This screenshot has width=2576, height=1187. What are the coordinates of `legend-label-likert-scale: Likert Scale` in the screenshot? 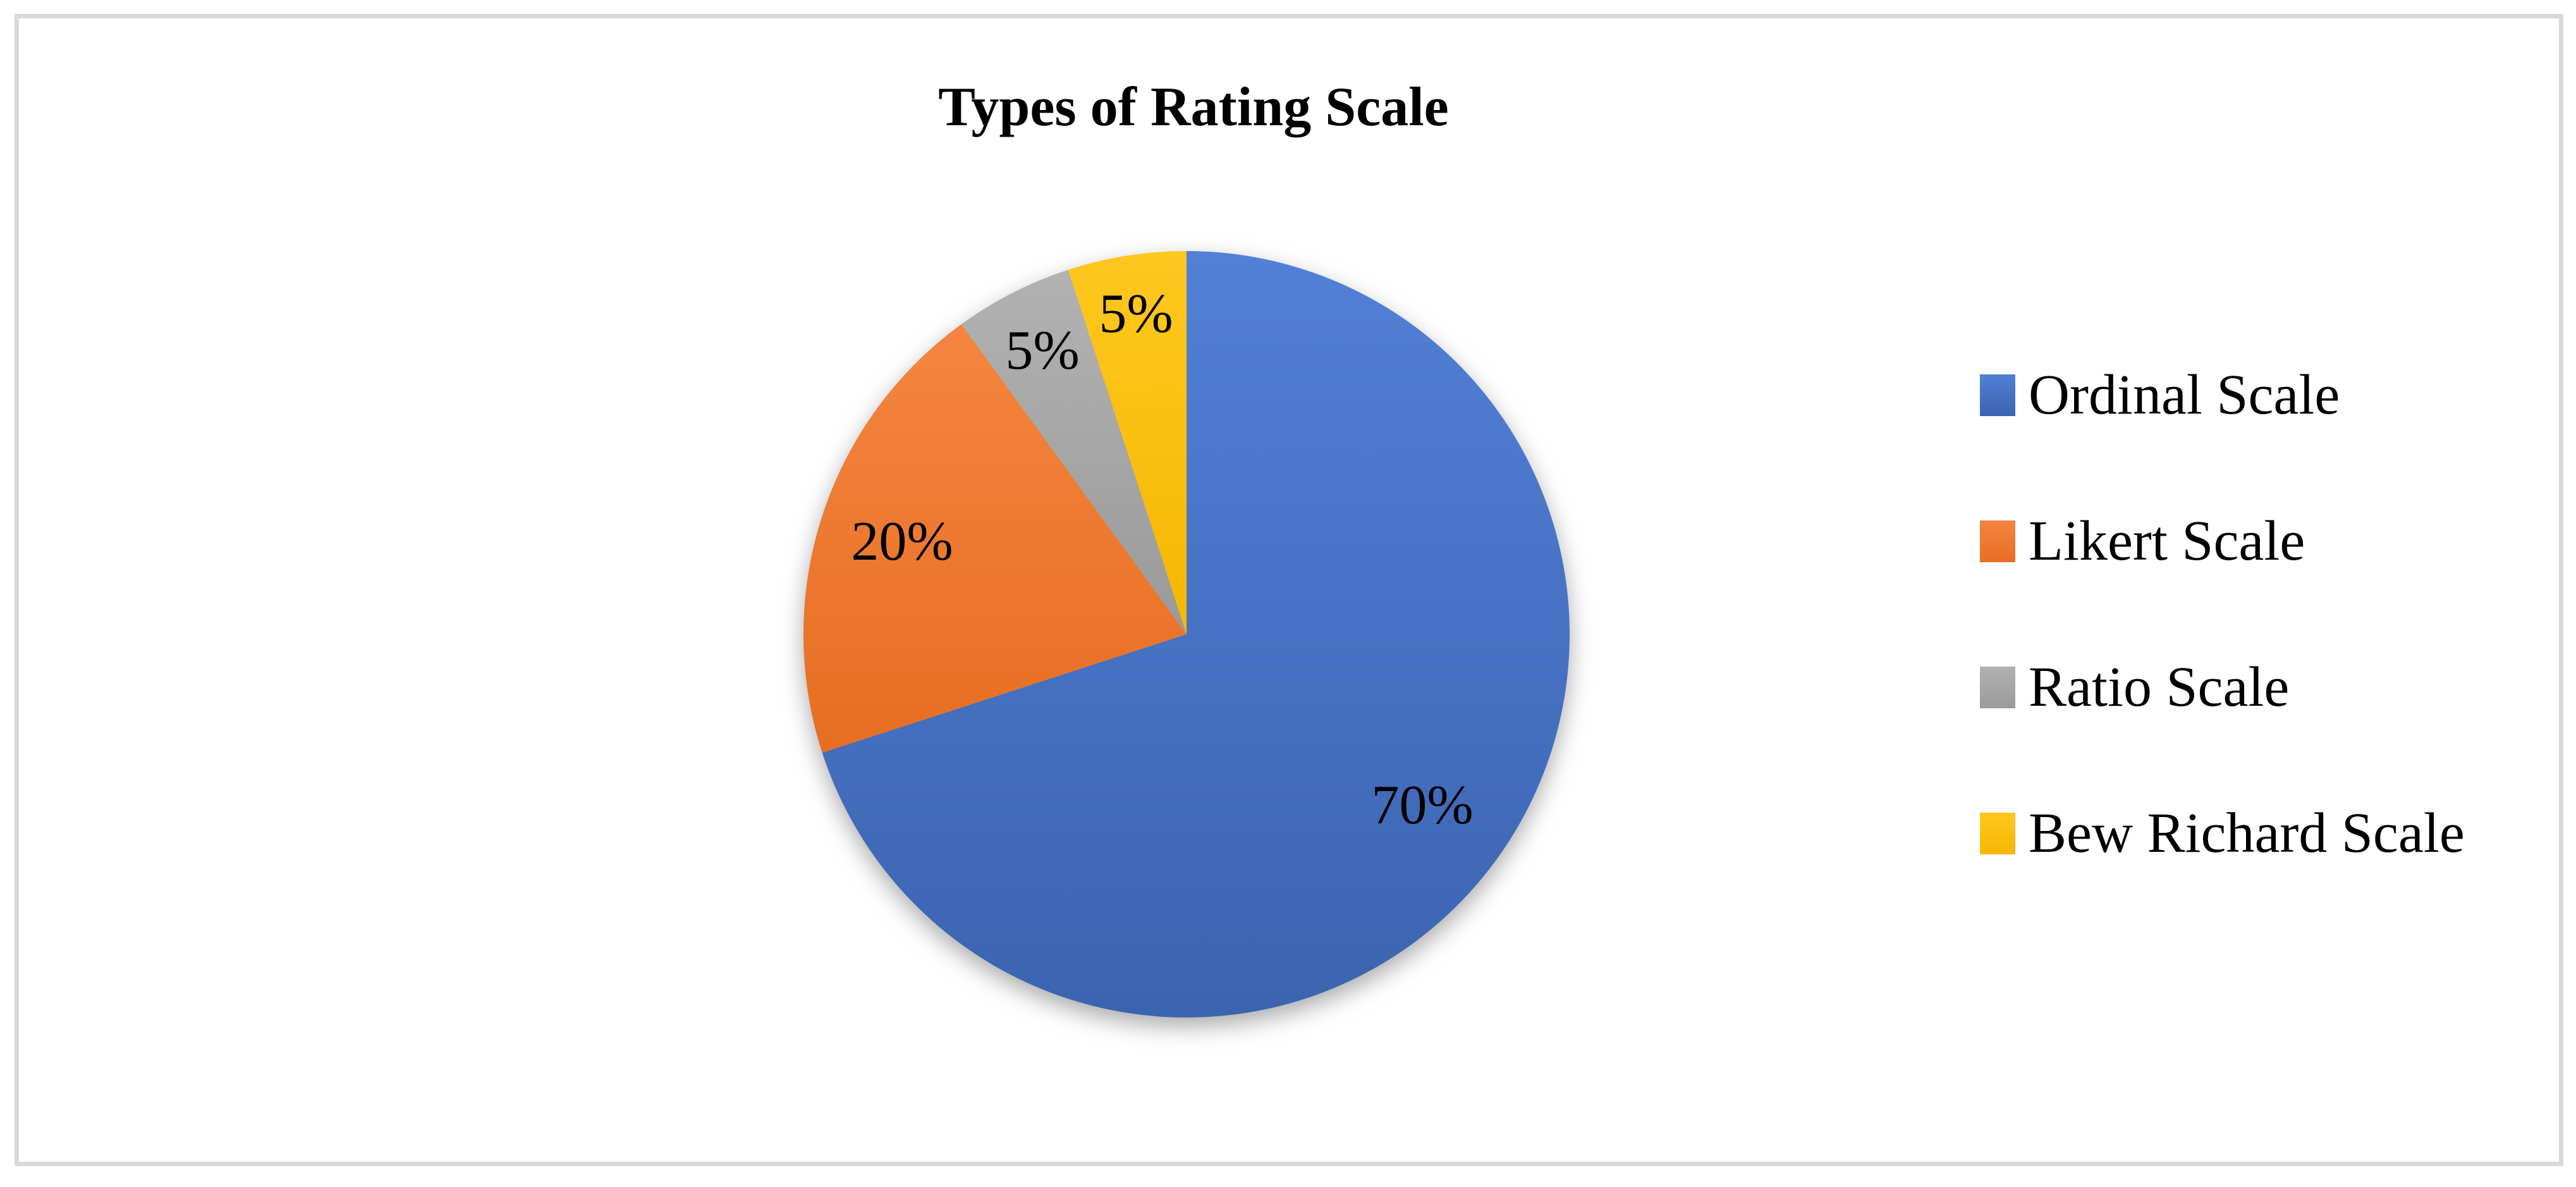 It's located at (2167, 541).